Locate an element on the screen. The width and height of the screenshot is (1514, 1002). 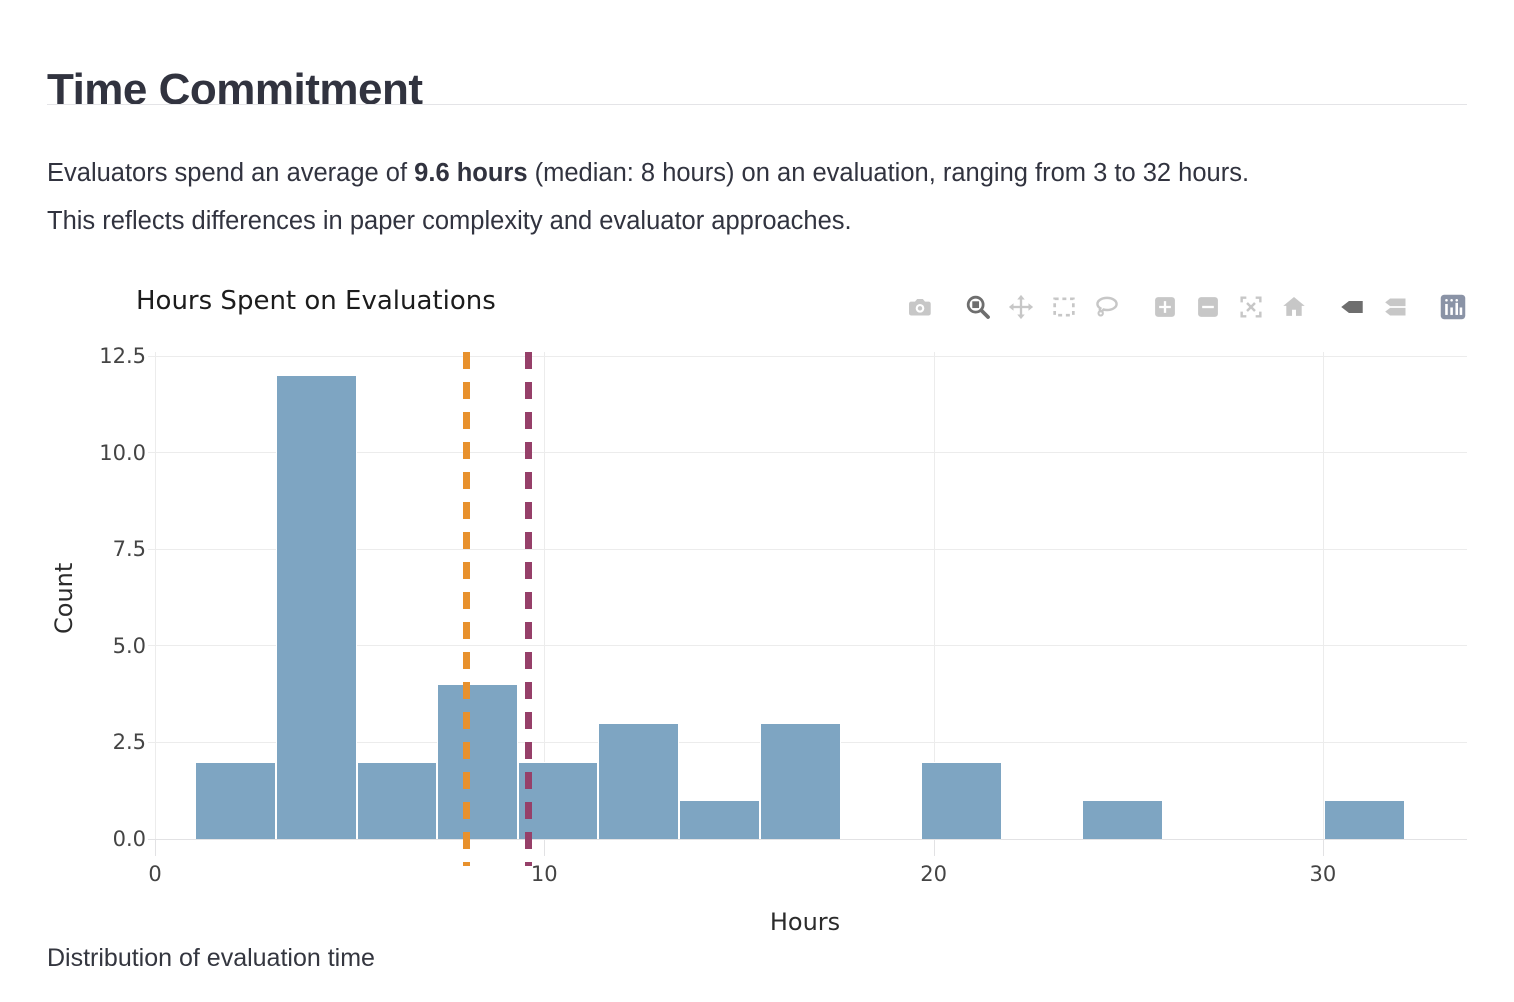
autoscale-icon is located at coordinates (1251, 307).